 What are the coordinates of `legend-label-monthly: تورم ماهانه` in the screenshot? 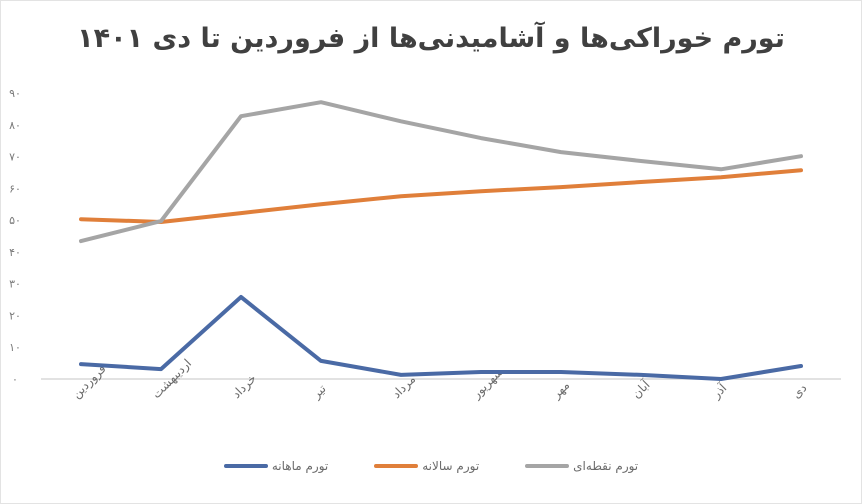 It's located at (300, 466).